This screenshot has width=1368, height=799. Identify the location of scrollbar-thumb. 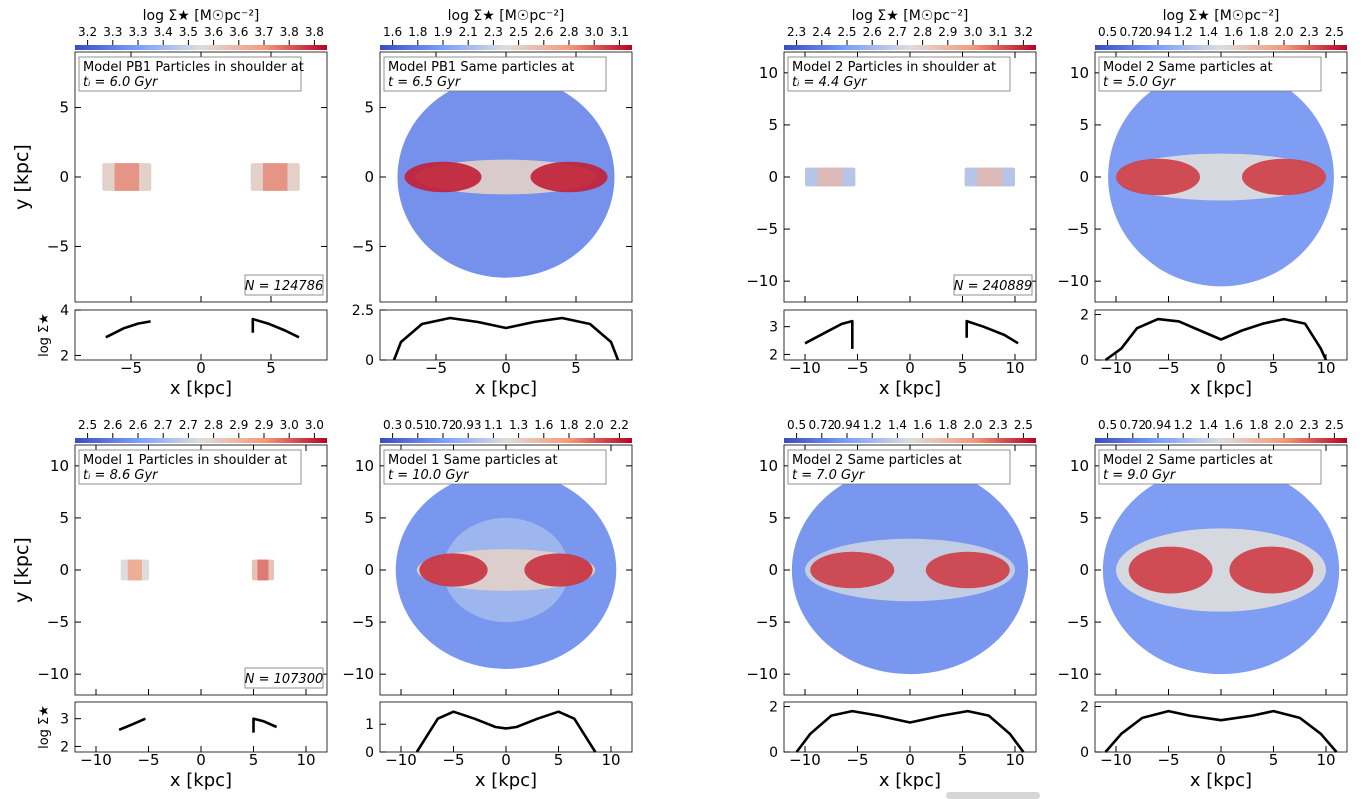
(993, 795).